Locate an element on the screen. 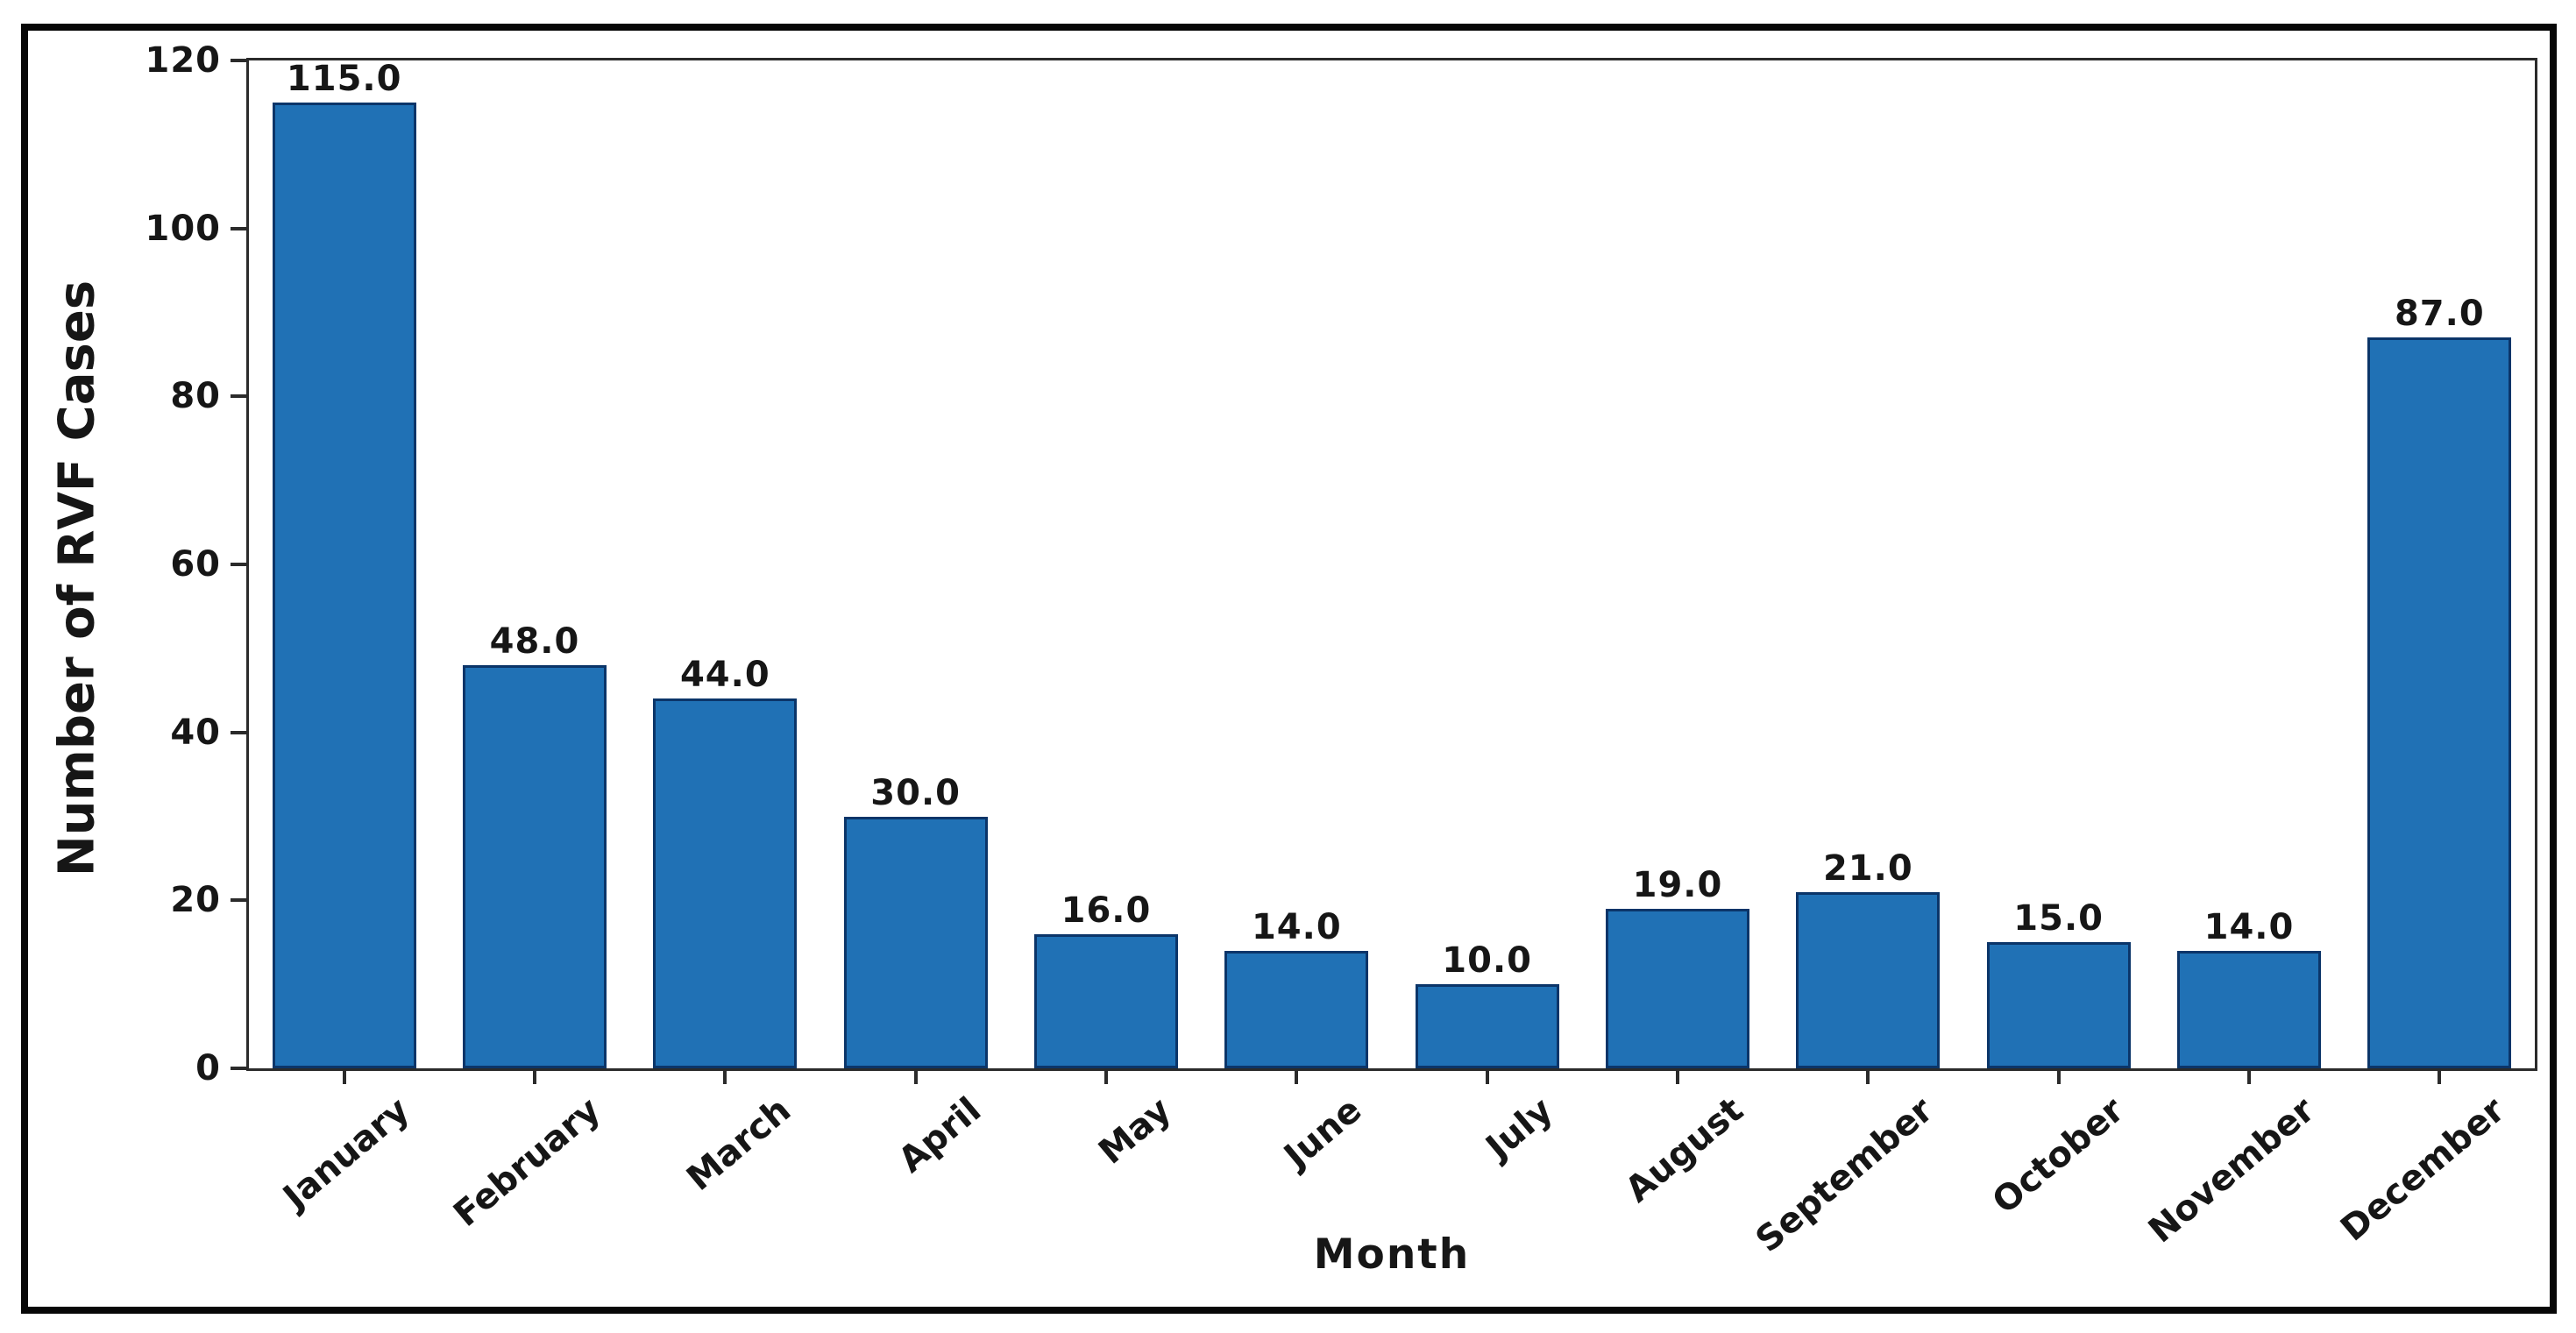 This screenshot has height=1333, width=2576. bar-value-label: 15.0 is located at coordinates (2058, 918).